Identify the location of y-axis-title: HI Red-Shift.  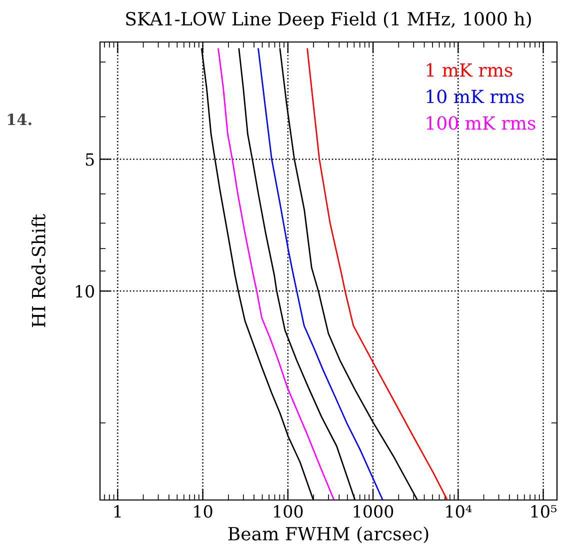
(38, 271).